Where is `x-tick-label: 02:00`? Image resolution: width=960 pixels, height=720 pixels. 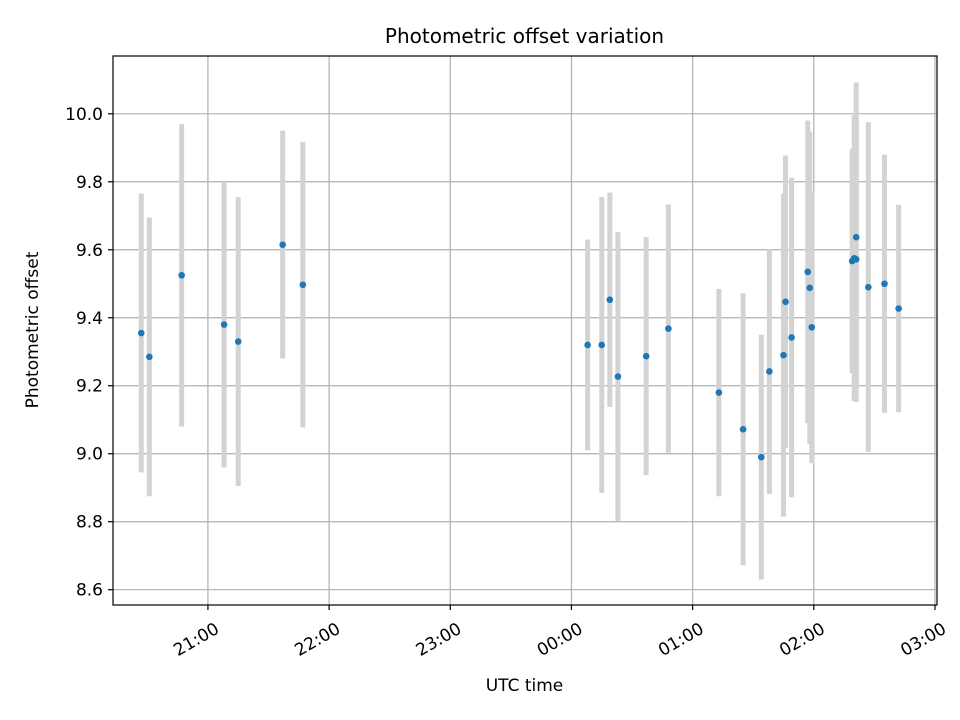 x-tick-label: 02:00 is located at coordinates (802, 640).